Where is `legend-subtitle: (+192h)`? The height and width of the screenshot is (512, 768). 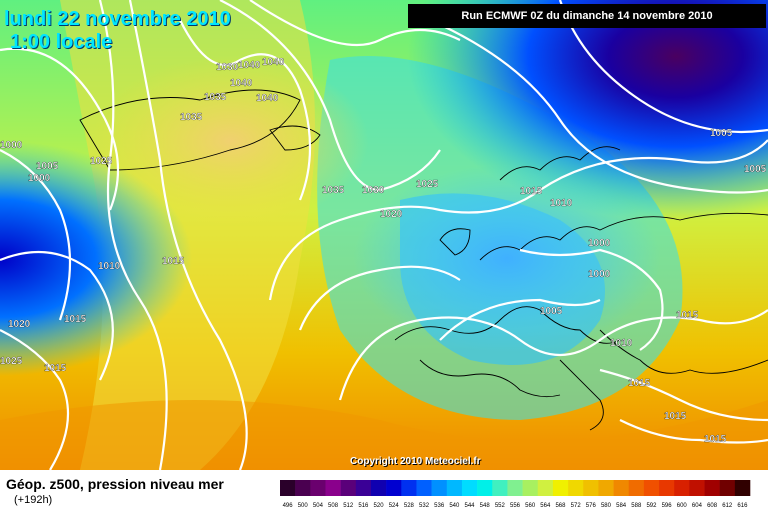
legend-subtitle: (+192h) is located at coordinates (33, 500).